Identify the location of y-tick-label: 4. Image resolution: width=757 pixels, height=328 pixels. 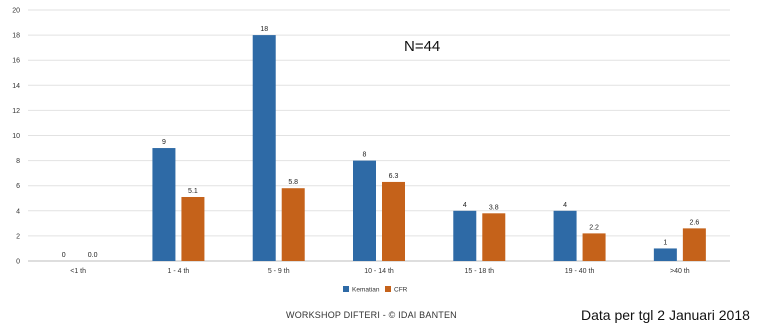
(18, 211).